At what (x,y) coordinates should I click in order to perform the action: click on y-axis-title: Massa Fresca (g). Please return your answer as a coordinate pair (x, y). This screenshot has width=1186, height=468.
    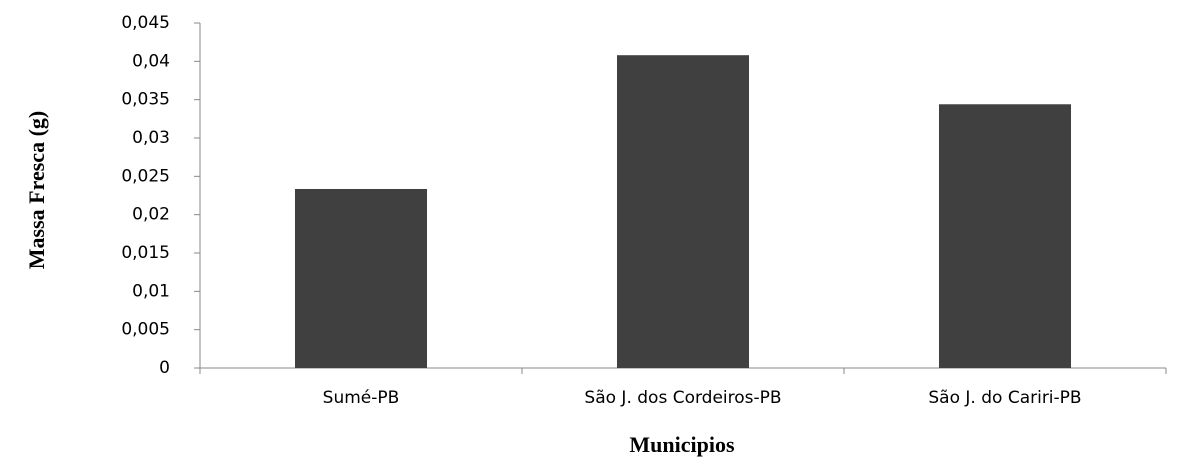
    Looking at the image, I should click on (36, 190).